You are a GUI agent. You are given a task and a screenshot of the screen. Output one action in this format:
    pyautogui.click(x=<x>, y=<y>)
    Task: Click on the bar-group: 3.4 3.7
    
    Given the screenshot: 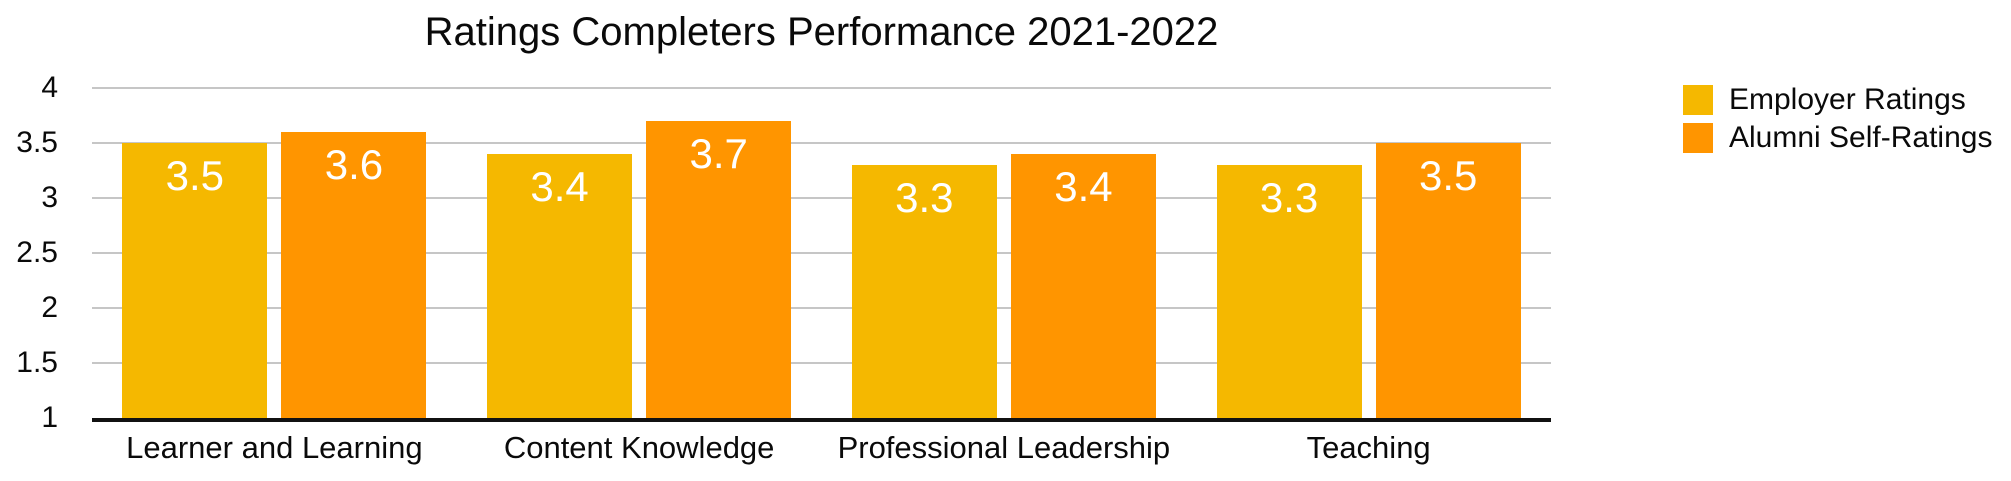 What is the action you would take?
    pyautogui.click(x=639, y=253)
    